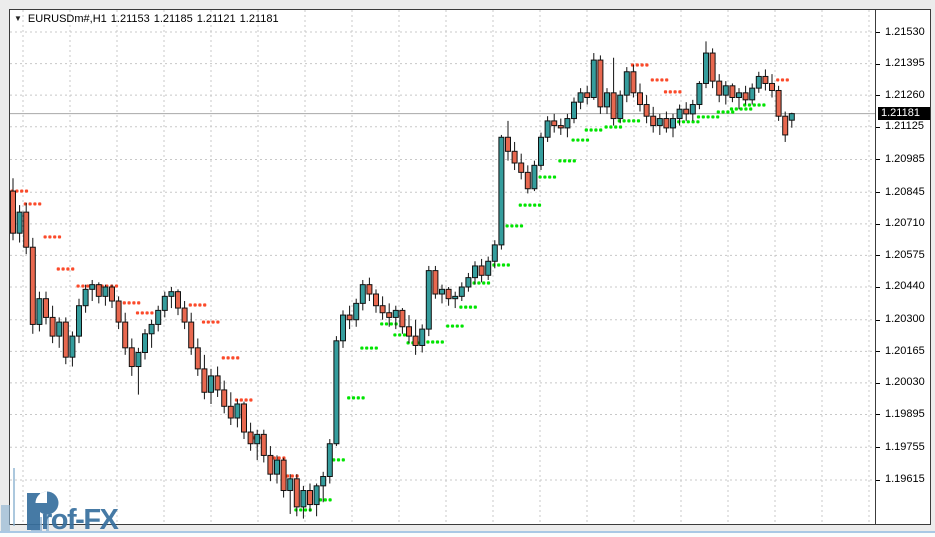 The height and width of the screenshot is (537, 935). I want to click on chart-header: ▼ EURUSDm#,H1 1.21153 1.21185 1.21121 1.21181, so click(148, 20).